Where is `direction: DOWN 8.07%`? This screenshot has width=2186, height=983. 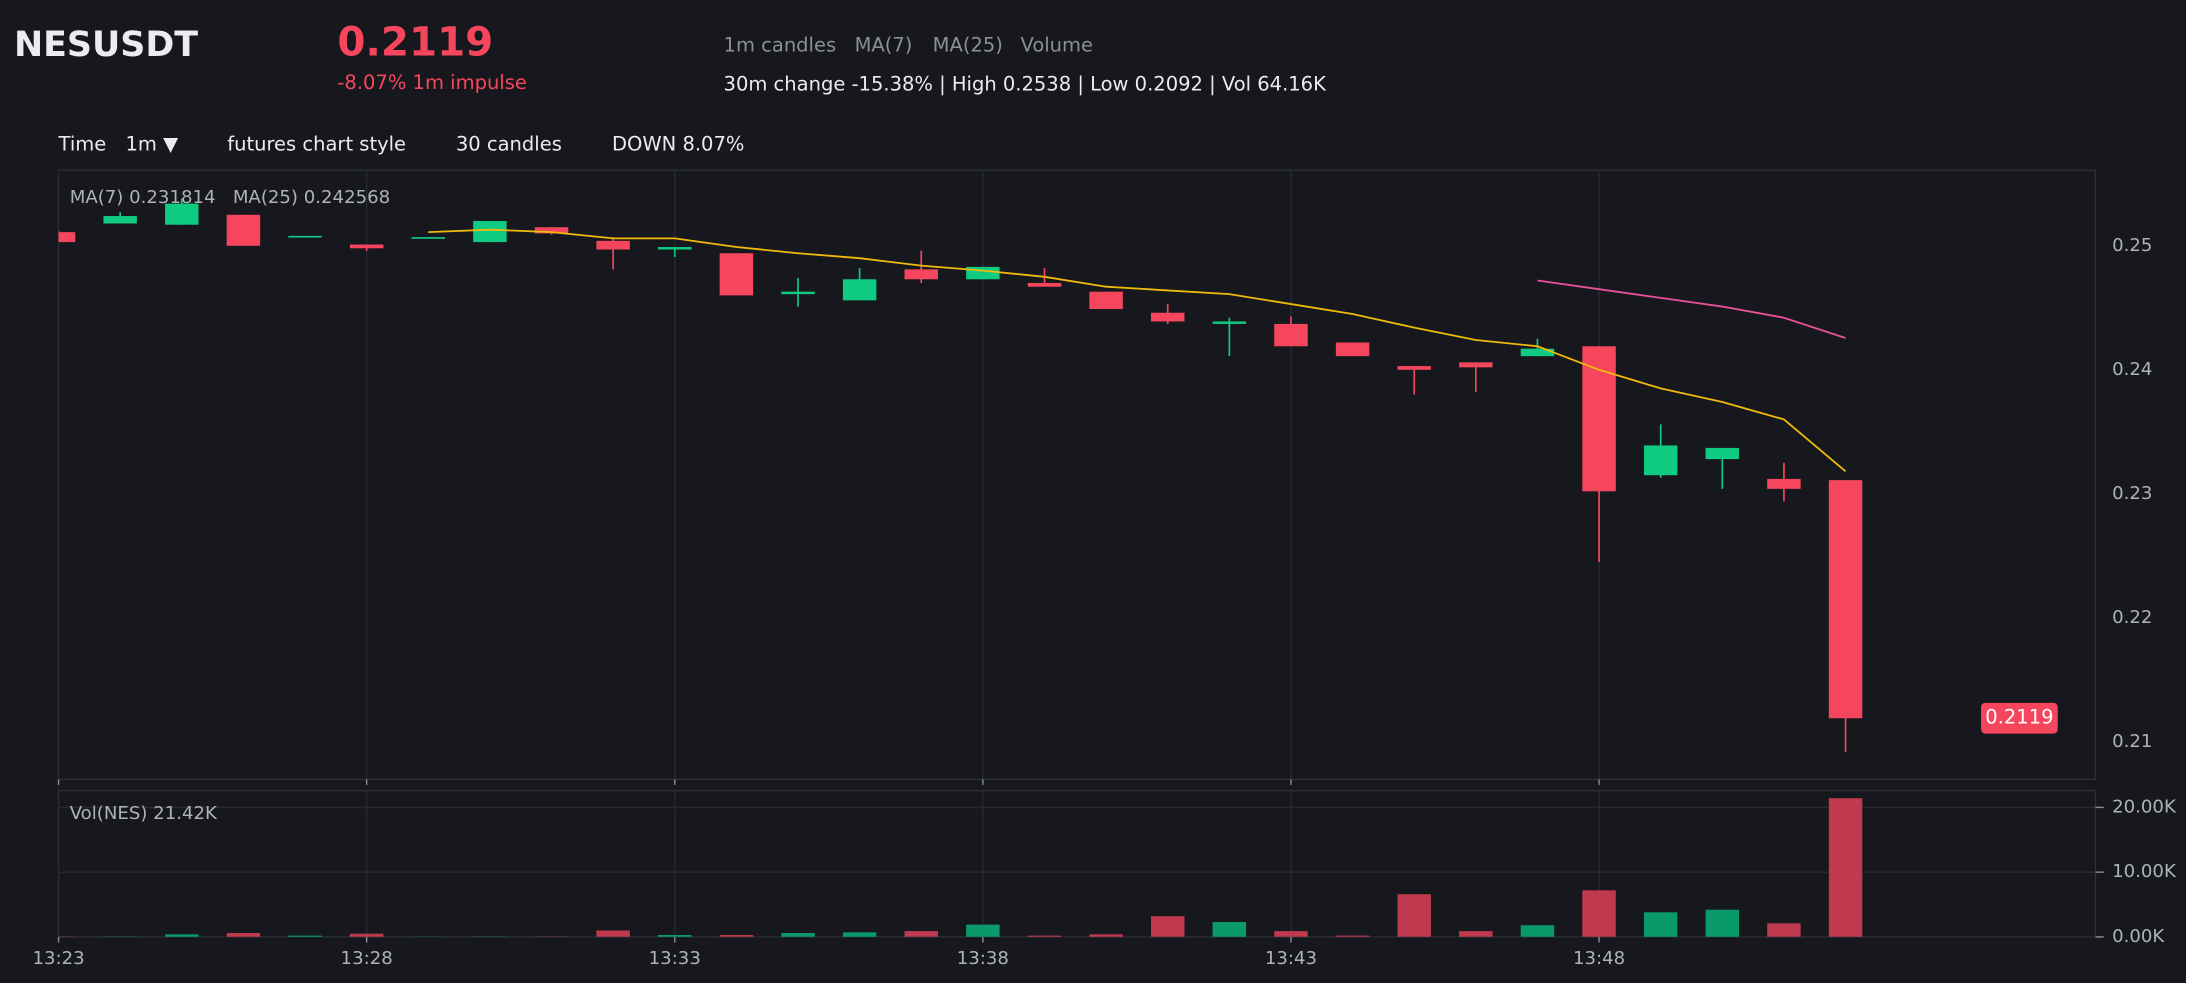
direction: DOWN 8.07% is located at coordinates (678, 144).